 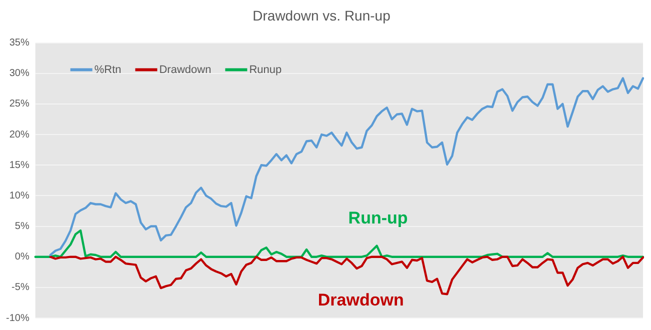 What do you see at coordinates (19, 165) in the screenshot?
I see `y-tick-label: 15%` at bounding box center [19, 165].